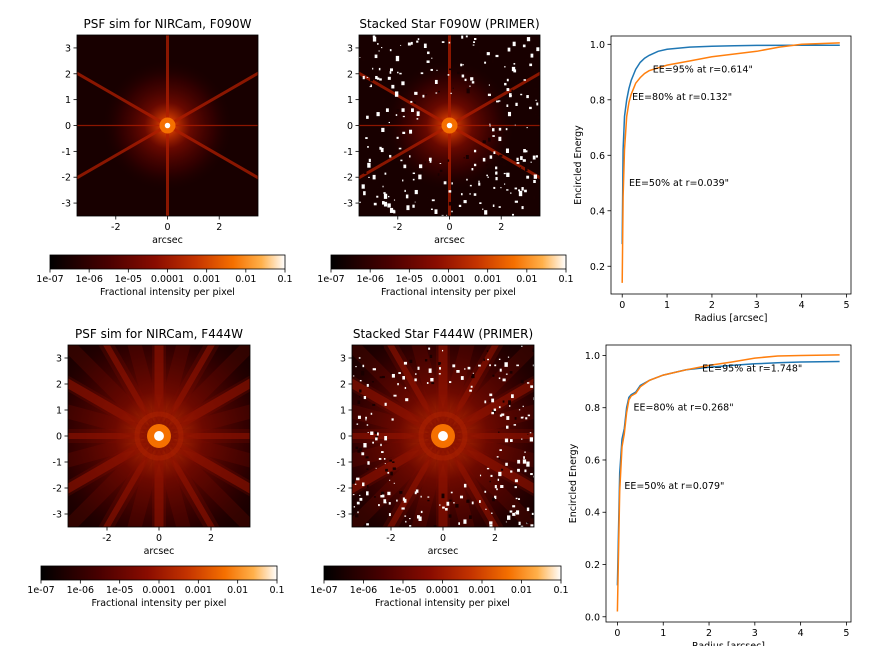 Image resolution: width=877 pixels, height=646 pixels. What do you see at coordinates (219, 227) in the screenshot?
I see `x-tick-label: 2` at bounding box center [219, 227].